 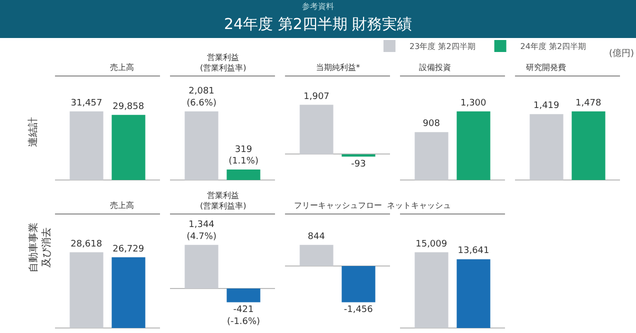 I want to click on text: 参考資料, so click(x=318, y=6).